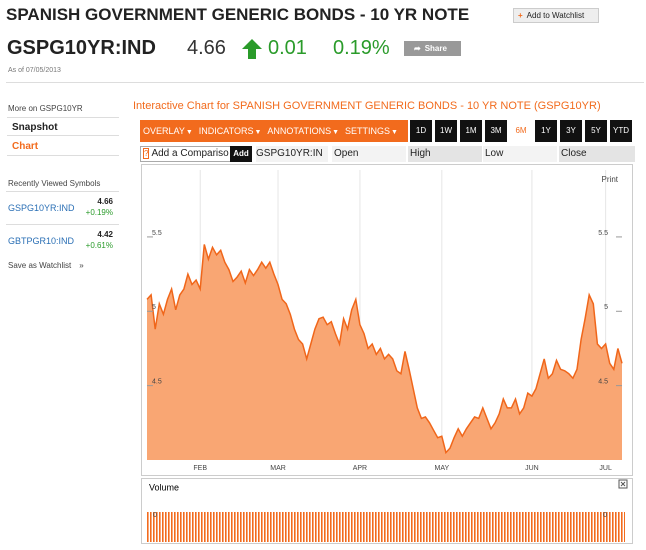 Image resolution: width=646 pixels, height=550 pixels. I want to click on share-text: Share, so click(435, 48).